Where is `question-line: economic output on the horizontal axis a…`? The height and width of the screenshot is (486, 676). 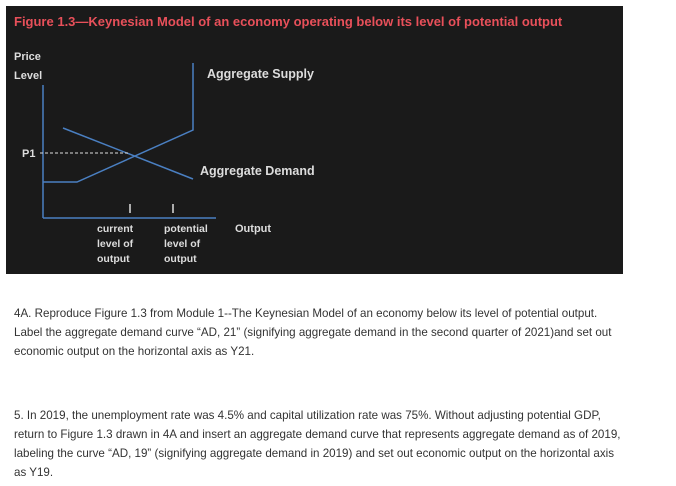 question-line: economic output on the horizontal axis a… is located at coordinates (134, 351).